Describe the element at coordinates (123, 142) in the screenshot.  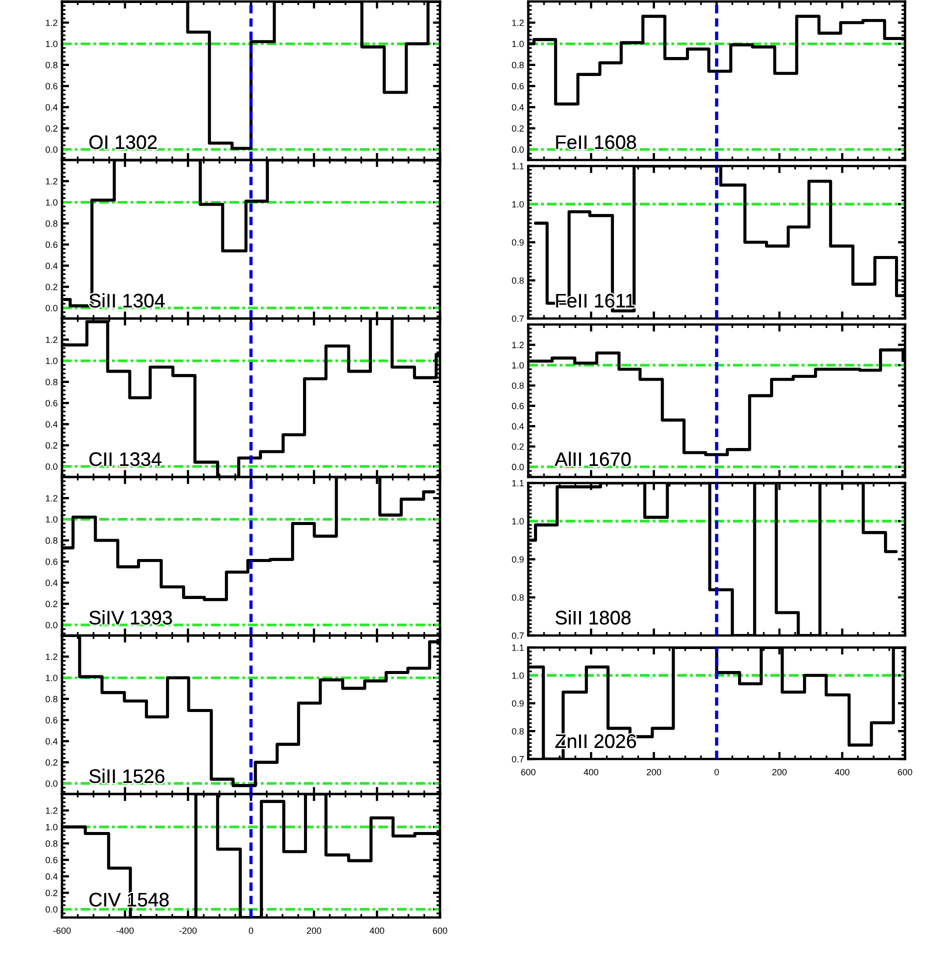
I see `text: OI 1302` at that location.